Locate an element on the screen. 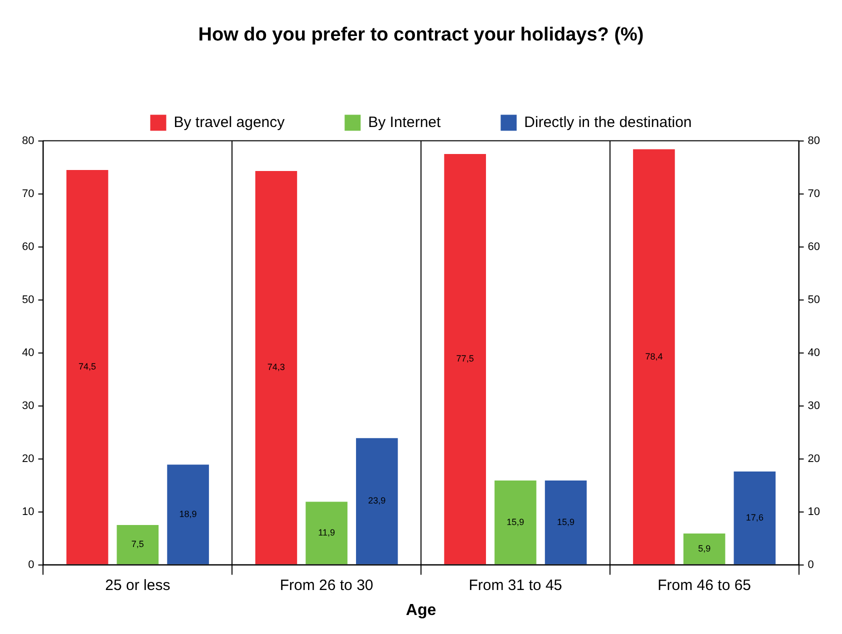  data-label: 5,9 is located at coordinates (704, 548).